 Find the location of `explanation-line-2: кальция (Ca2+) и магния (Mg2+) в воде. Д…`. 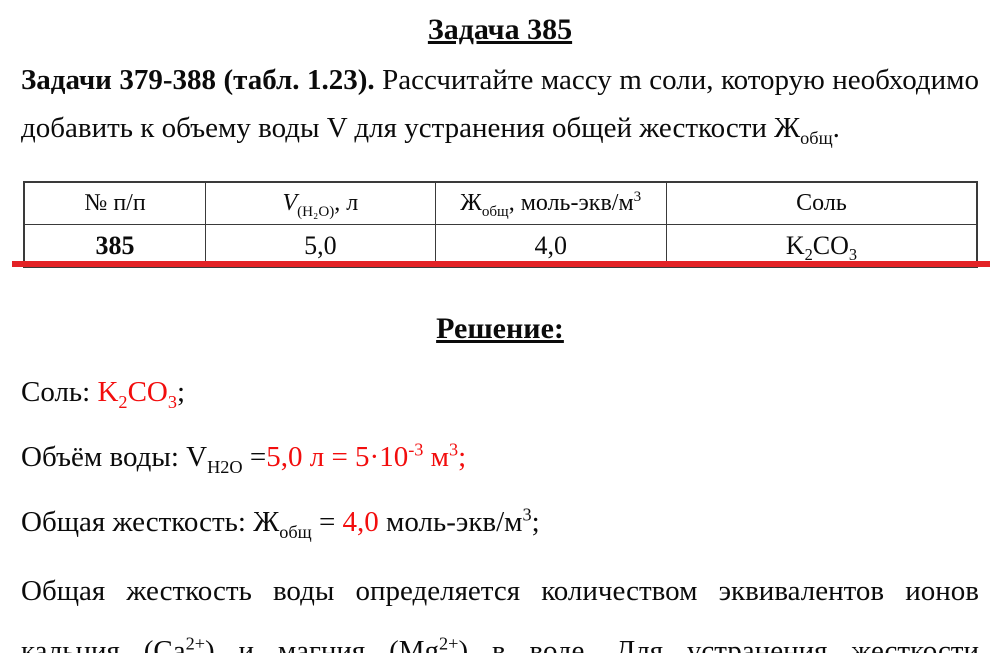

explanation-line-2: кальция (Ca2+) и магния (Mg2+) в воде. Д… is located at coordinates (500, 637).